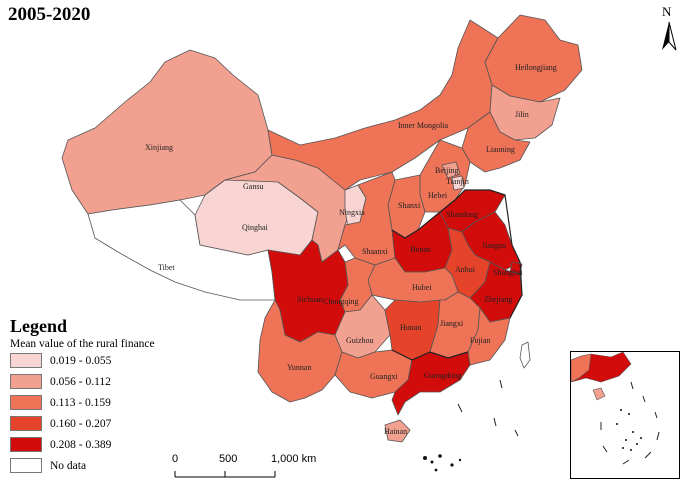 The image size is (685, 483). Describe the element at coordinates (375, 251) in the screenshot. I see `label-shaanxi: Shaanxi` at that location.